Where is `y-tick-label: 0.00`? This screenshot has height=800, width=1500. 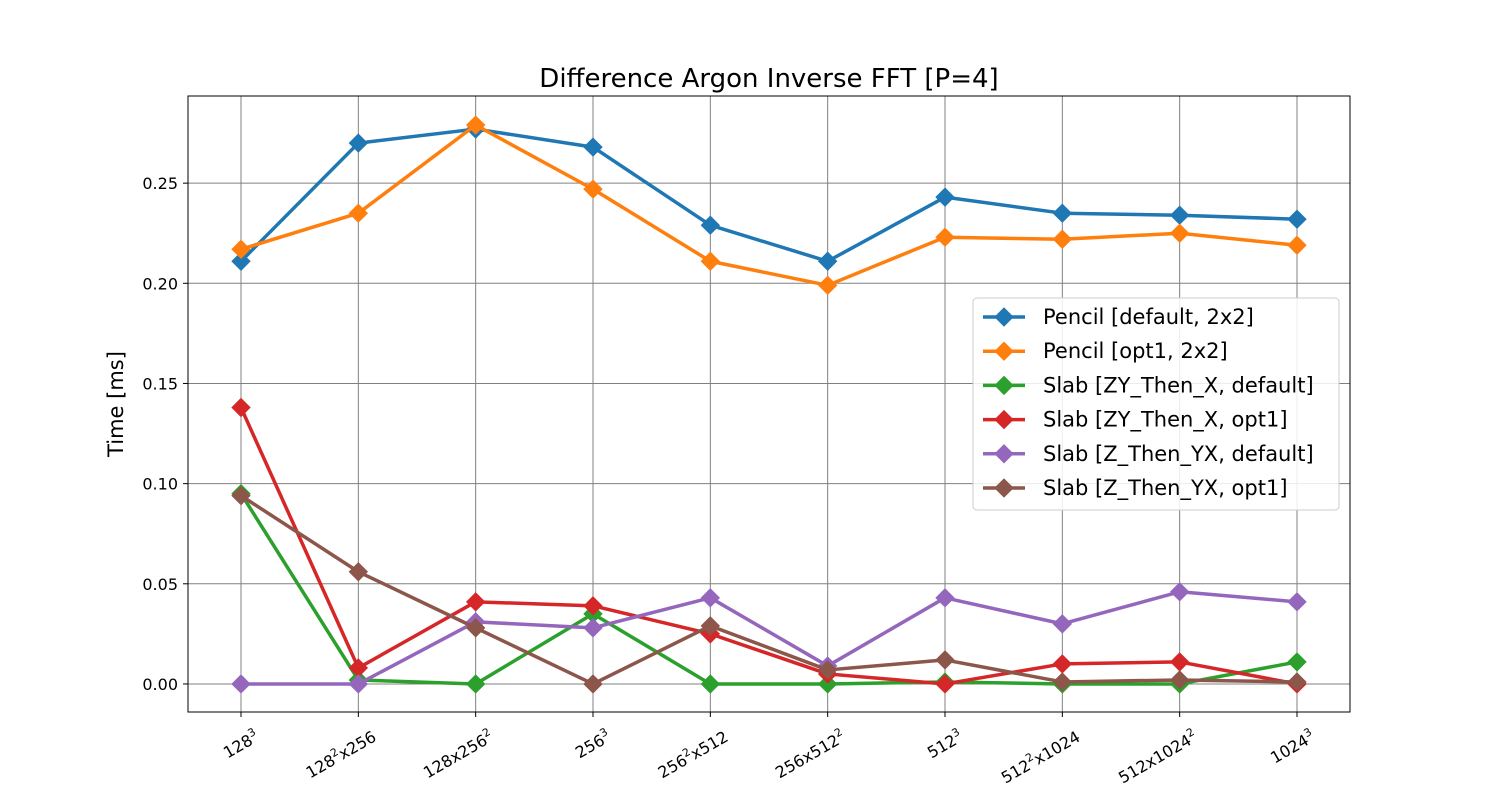 y-tick-label: 0.00 is located at coordinates (160, 684).